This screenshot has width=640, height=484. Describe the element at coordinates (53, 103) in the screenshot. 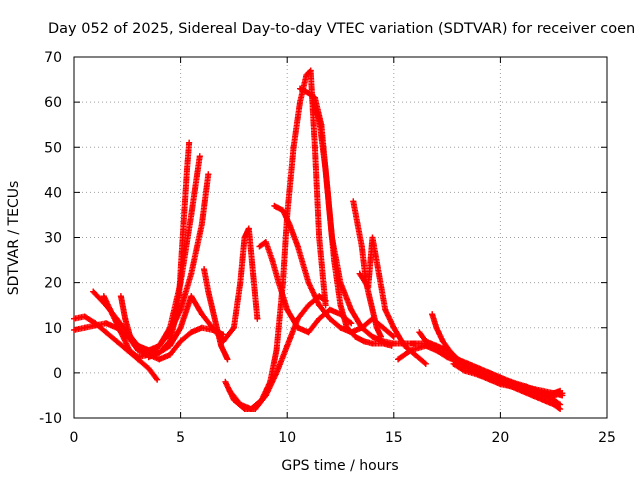

I see `y-tick-label: 60` at that location.